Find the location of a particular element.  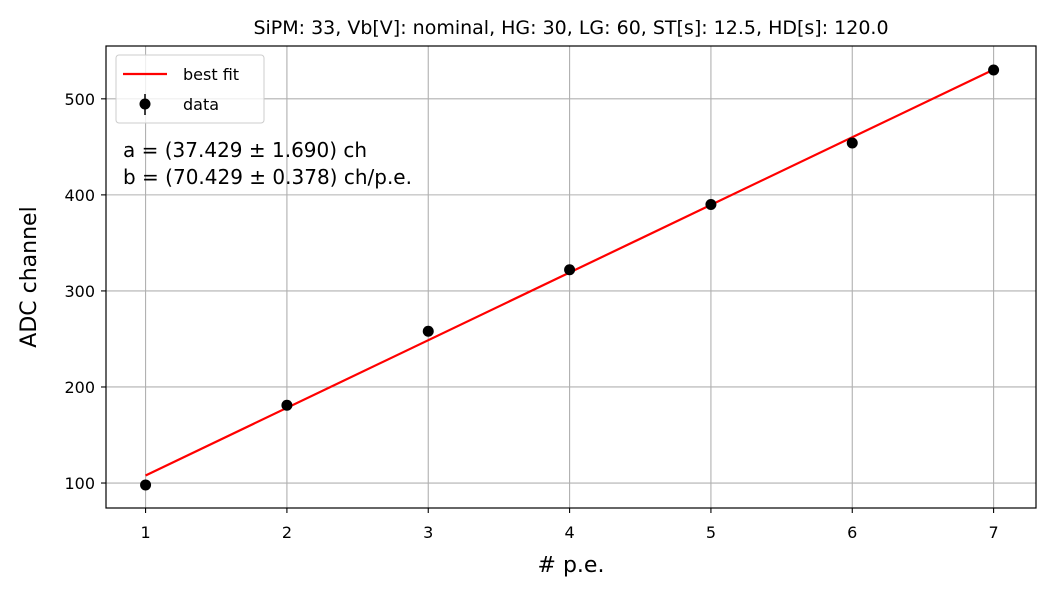

fit-parameter-a: a = (37.429 ± 1.690) ch is located at coordinates (245, 150).